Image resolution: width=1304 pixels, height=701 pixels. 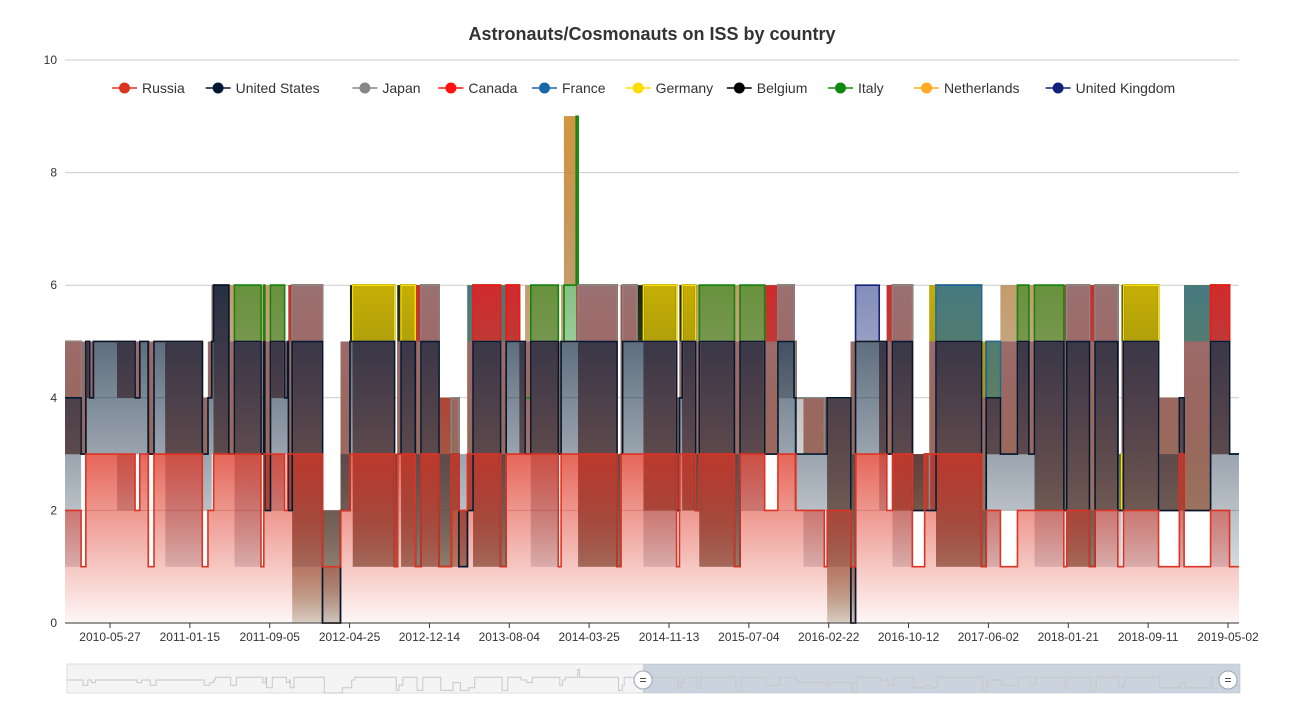 I want to click on legend-item-russia: Russia, so click(x=148, y=88).